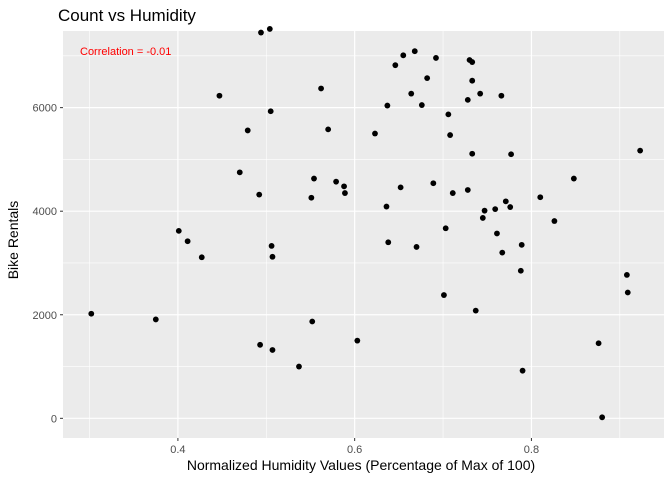  Describe the element at coordinates (125, 52) in the screenshot. I see `correlation-annotation: Correlation = -0.01` at that location.